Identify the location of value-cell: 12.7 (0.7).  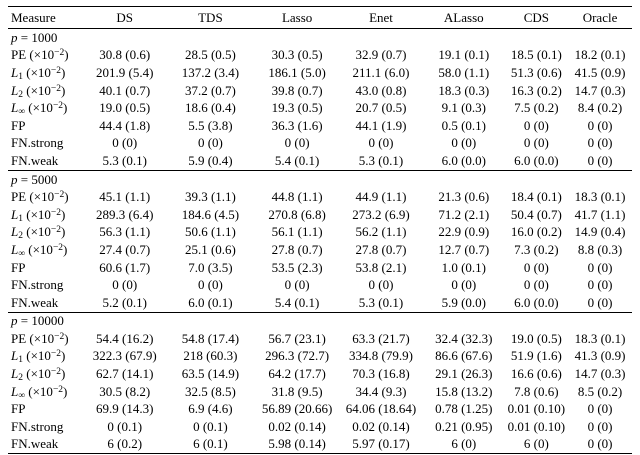
(464, 249).